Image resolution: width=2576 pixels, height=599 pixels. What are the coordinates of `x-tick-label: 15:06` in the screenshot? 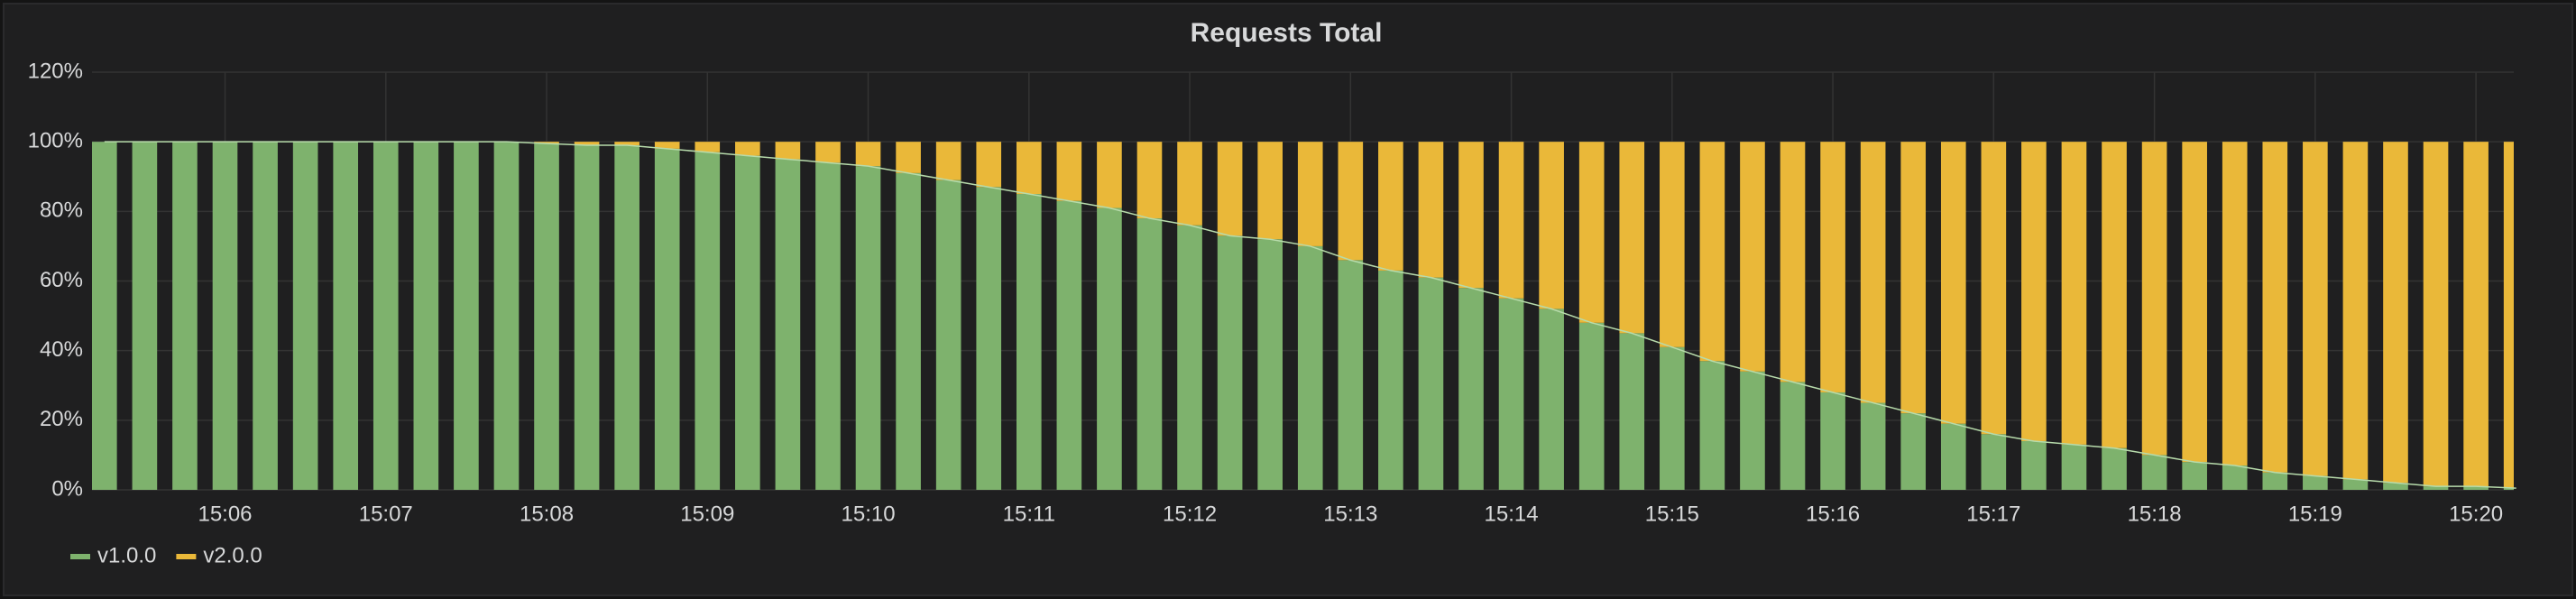 It's located at (225, 514).